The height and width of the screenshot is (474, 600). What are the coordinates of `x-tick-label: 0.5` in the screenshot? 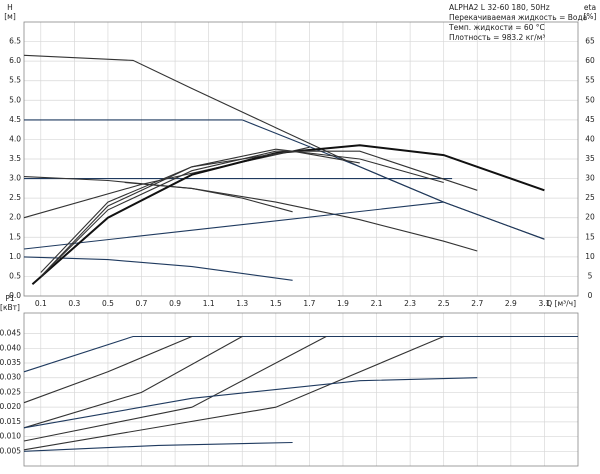 It's located at (108, 303).